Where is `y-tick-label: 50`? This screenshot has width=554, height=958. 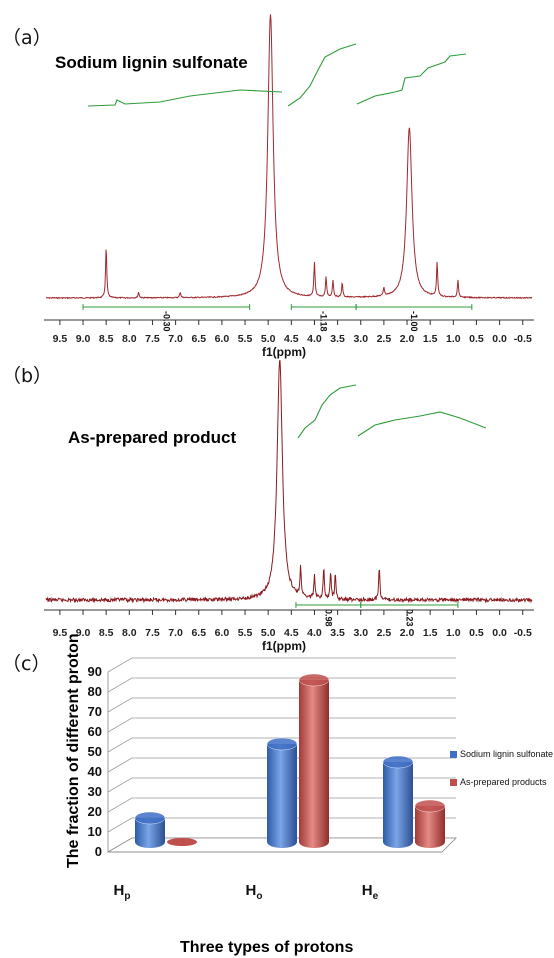
y-tick-label: 50 is located at coordinates (95, 751).